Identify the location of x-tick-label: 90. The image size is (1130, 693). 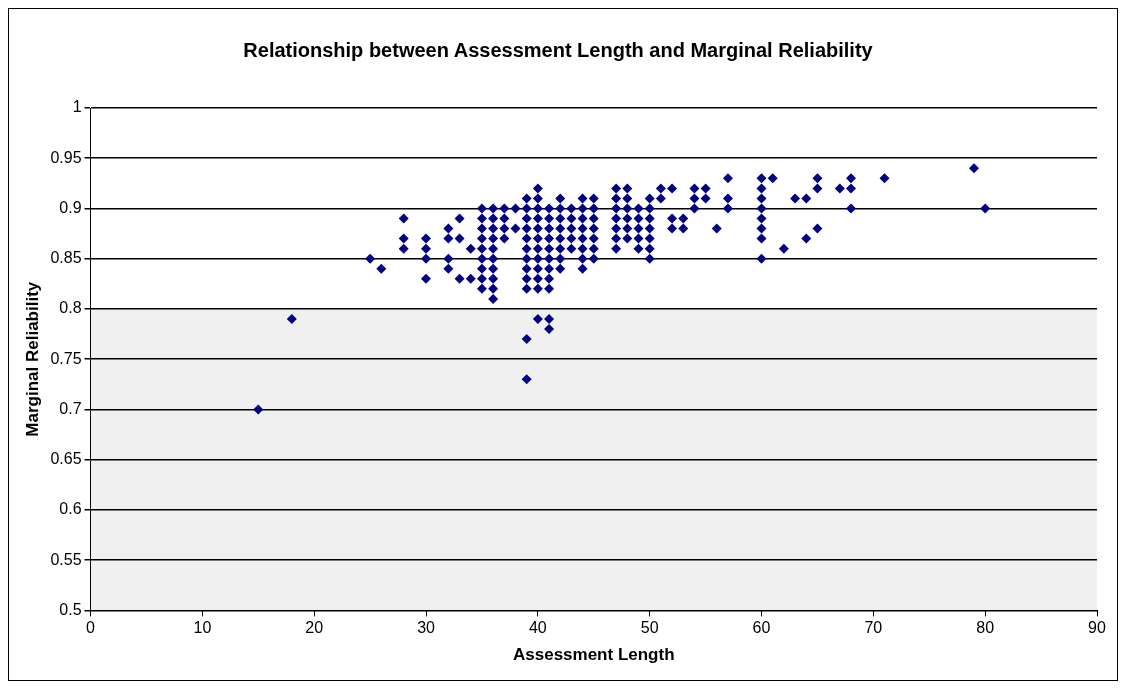
(1097, 628).